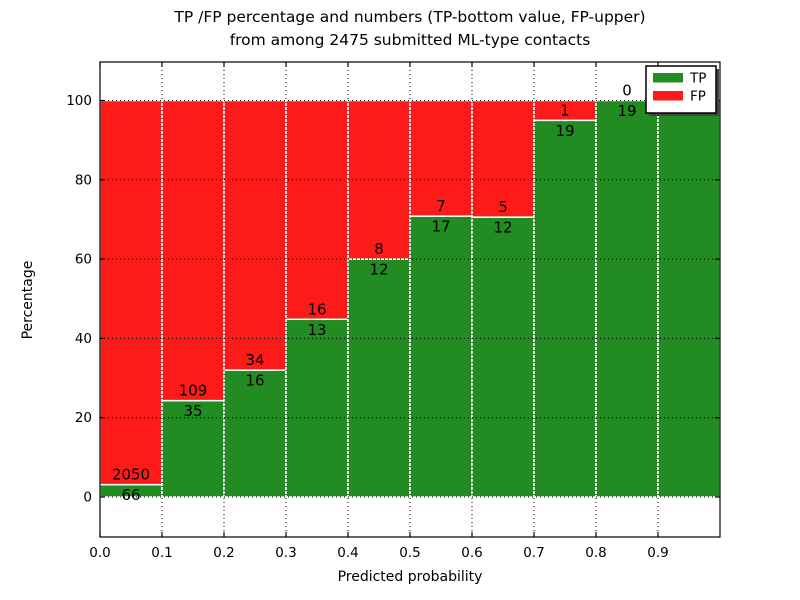  I want to click on bar-7-tp-count-label: 19, so click(564, 131).